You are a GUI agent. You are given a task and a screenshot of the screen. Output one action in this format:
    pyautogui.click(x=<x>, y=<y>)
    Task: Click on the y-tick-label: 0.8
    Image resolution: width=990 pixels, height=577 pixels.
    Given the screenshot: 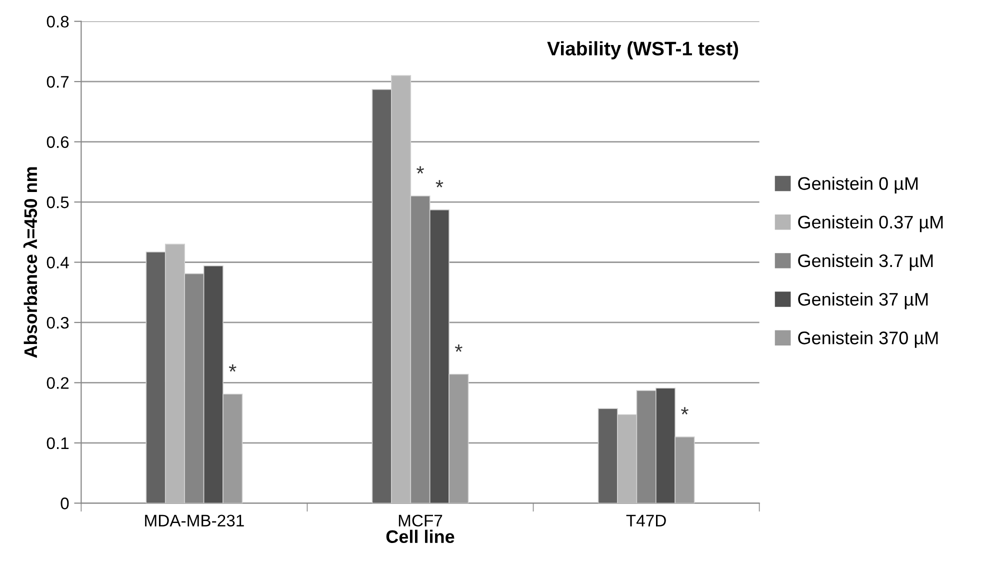 What is the action you would take?
    pyautogui.click(x=57, y=22)
    